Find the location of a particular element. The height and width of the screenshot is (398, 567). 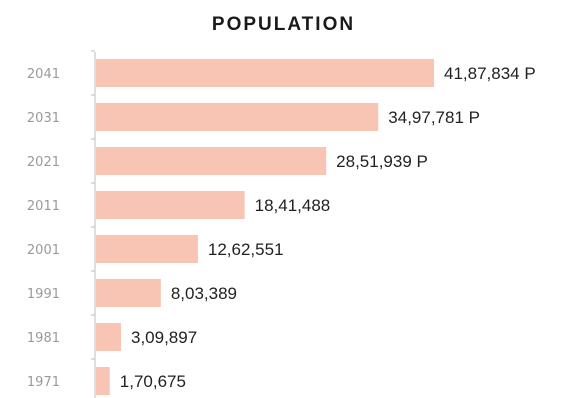

tick-label-2001: 2001 is located at coordinates (43, 250).